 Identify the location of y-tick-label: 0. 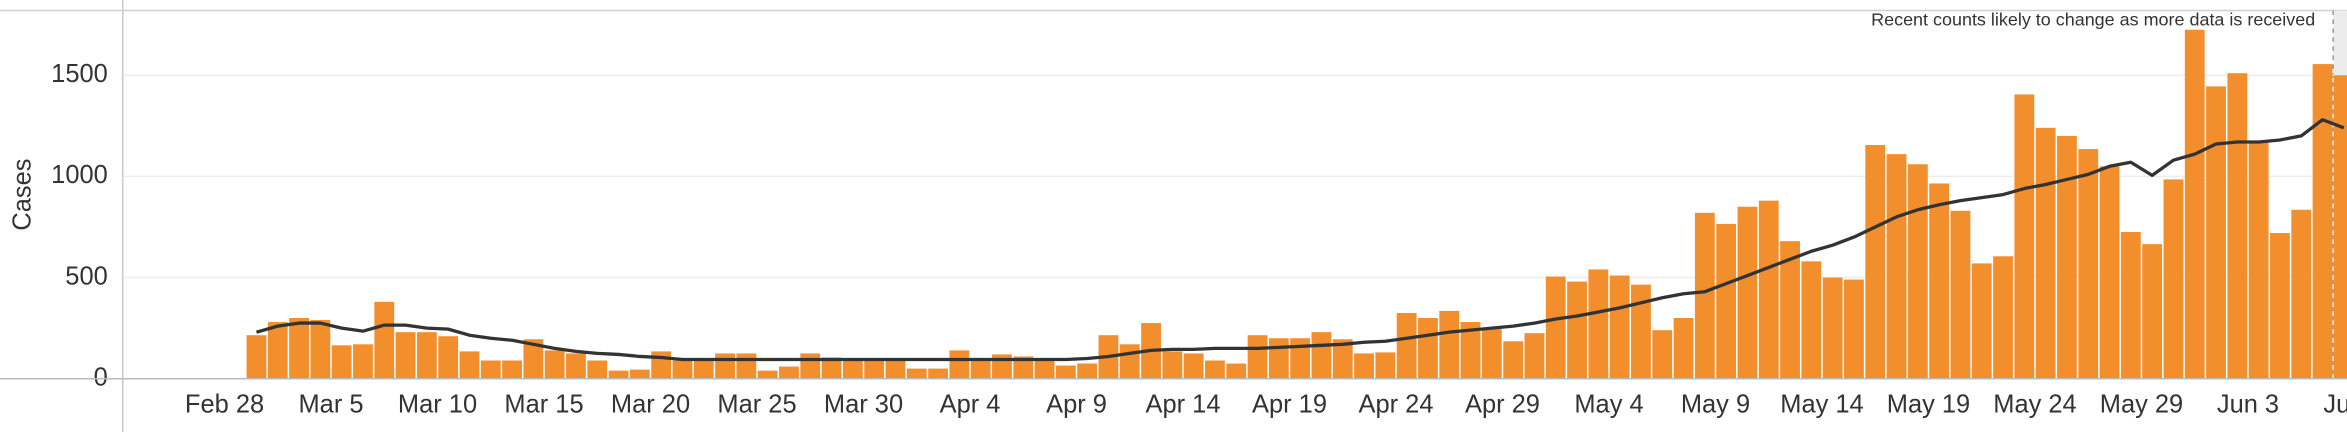
(101, 377).